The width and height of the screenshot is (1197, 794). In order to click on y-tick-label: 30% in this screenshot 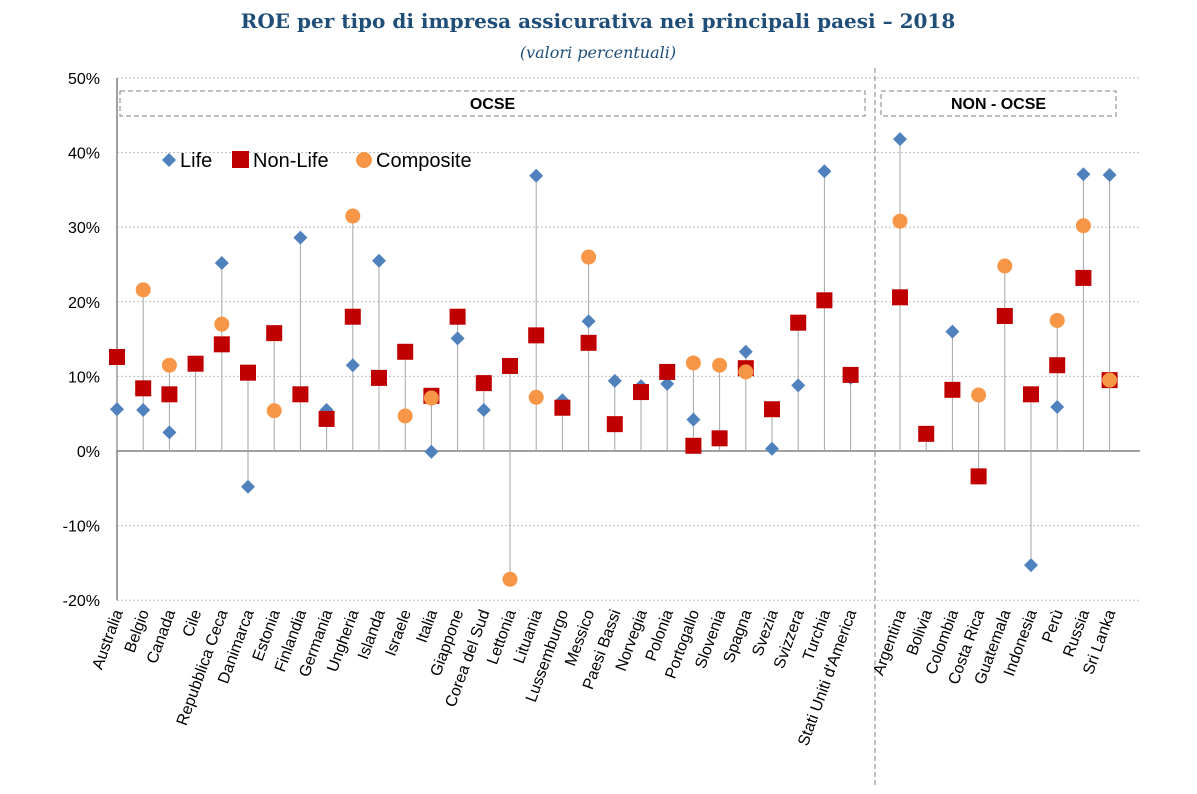, I will do `click(84, 228)`.